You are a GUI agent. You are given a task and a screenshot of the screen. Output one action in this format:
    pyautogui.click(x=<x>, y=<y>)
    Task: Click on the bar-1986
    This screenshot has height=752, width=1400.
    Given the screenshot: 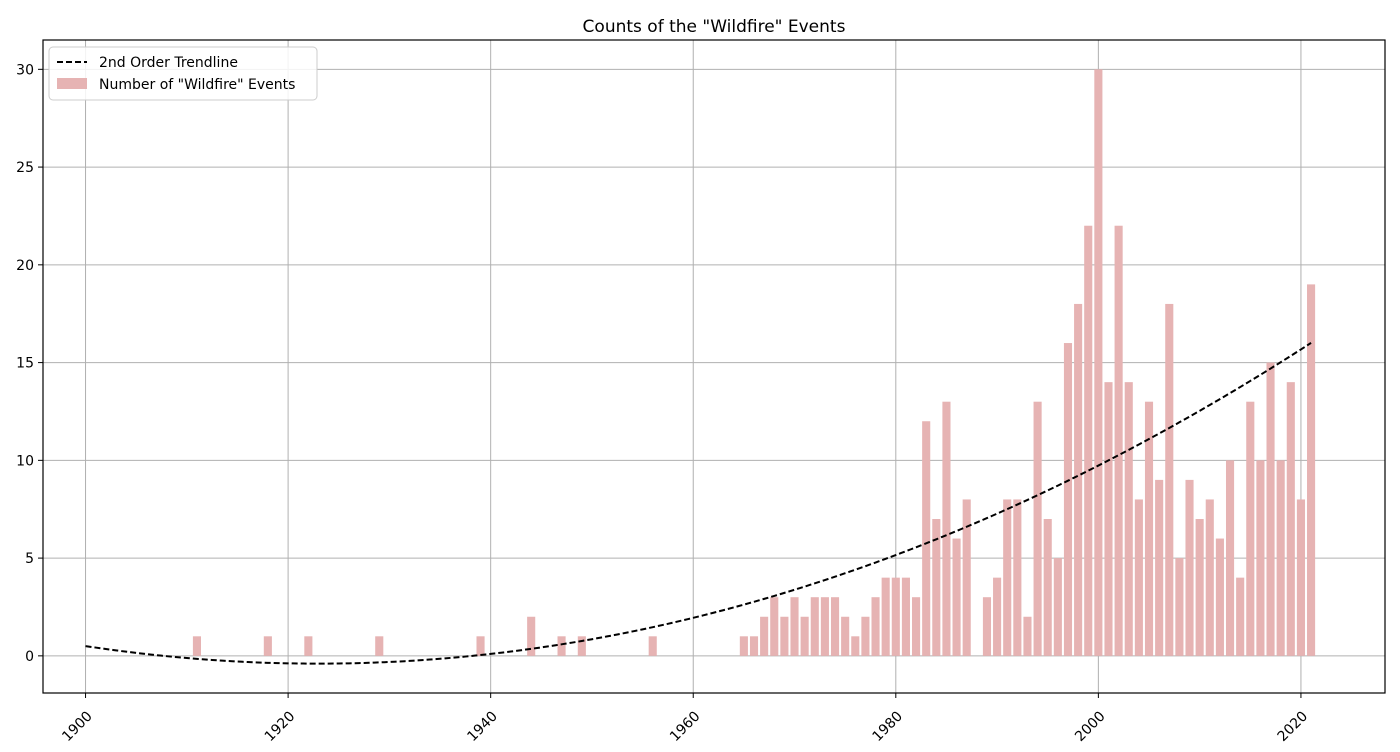 What is the action you would take?
    pyautogui.click(x=956, y=597)
    